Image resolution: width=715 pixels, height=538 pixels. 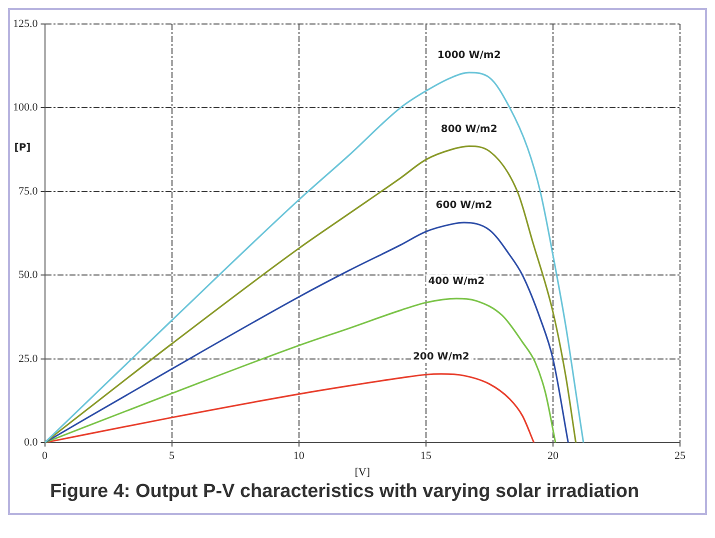 What do you see at coordinates (28, 275) in the screenshot?
I see `y-tick-label: 50.0` at bounding box center [28, 275].